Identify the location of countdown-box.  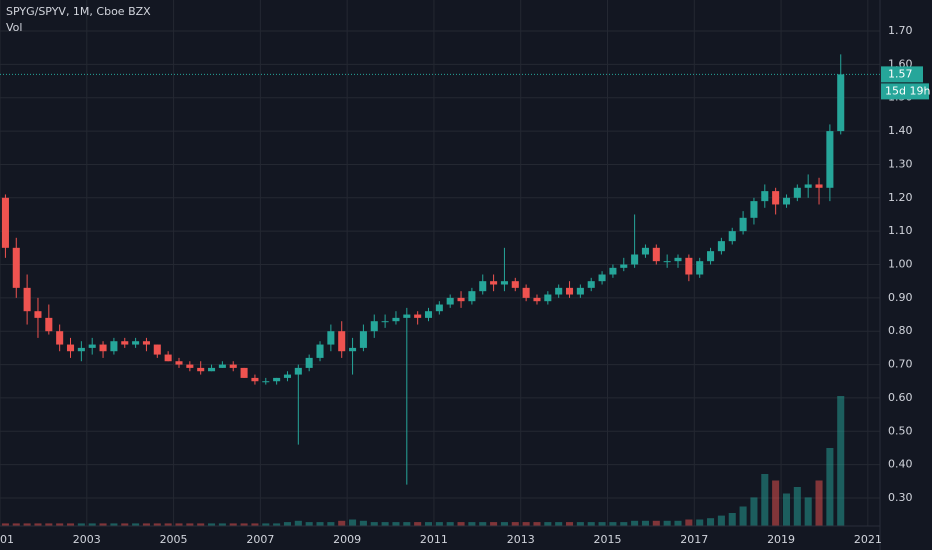
(905, 91).